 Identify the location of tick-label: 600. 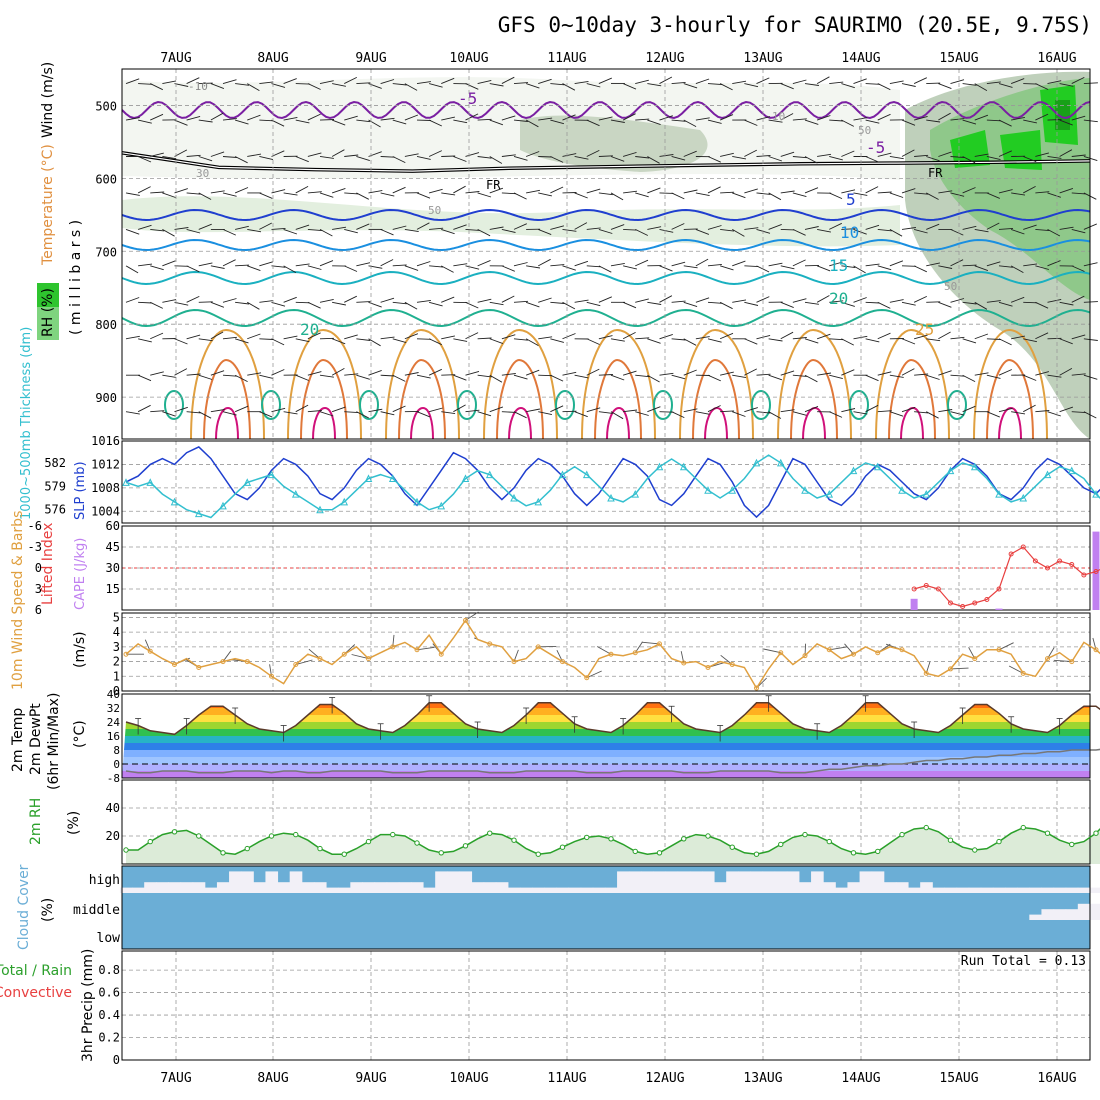
(106, 179).